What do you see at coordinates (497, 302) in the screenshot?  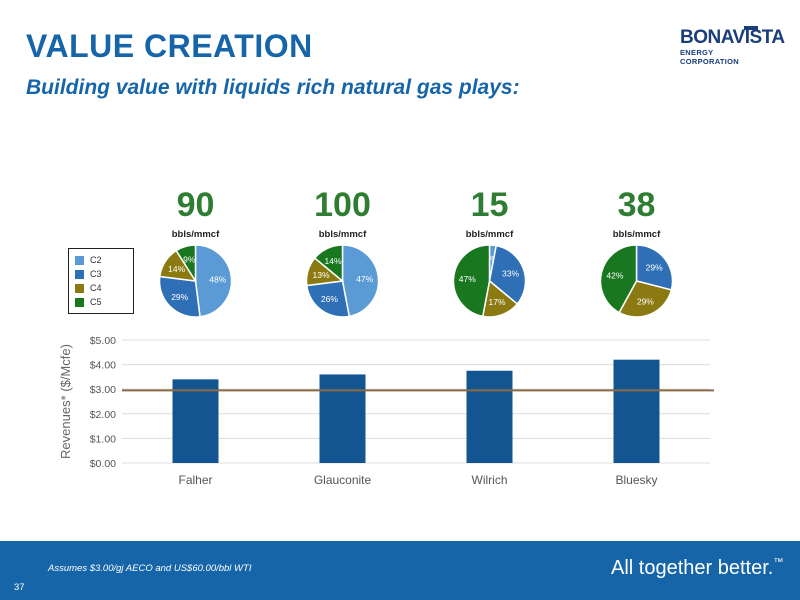 I see `pie-data-label: 17%` at bounding box center [497, 302].